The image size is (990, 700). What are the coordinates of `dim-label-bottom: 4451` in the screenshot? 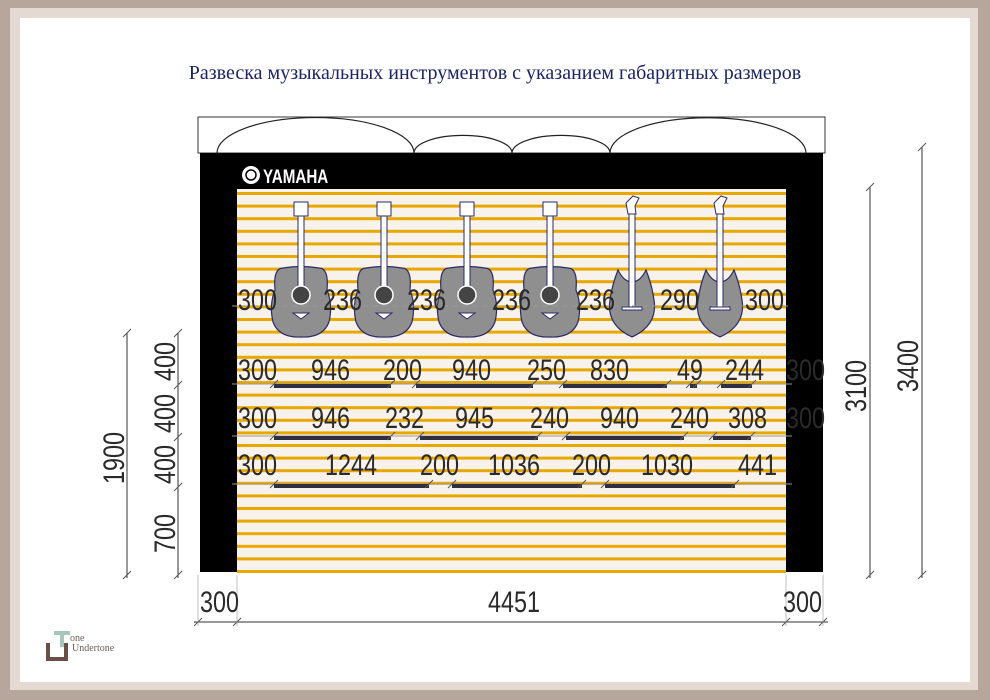 It's located at (514, 601).